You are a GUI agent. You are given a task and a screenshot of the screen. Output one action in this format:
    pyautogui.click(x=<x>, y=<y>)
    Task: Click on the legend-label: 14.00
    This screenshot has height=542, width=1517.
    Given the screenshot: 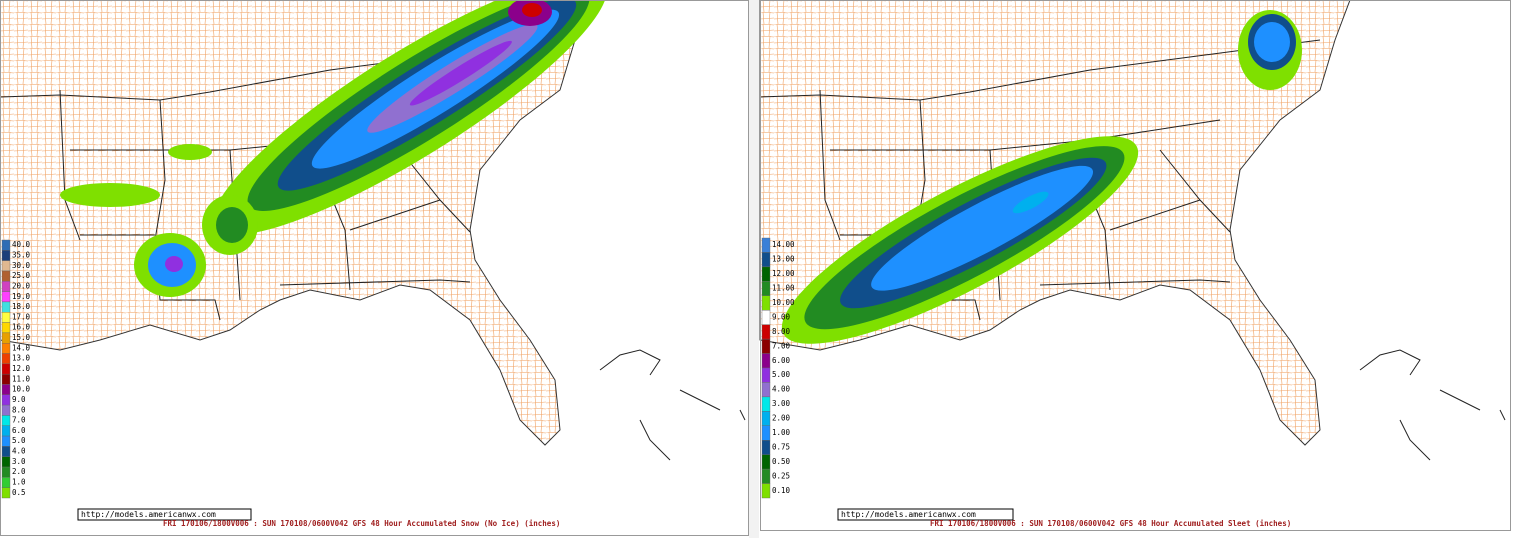 What is the action you would take?
    pyautogui.click(x=783, y=244)
    